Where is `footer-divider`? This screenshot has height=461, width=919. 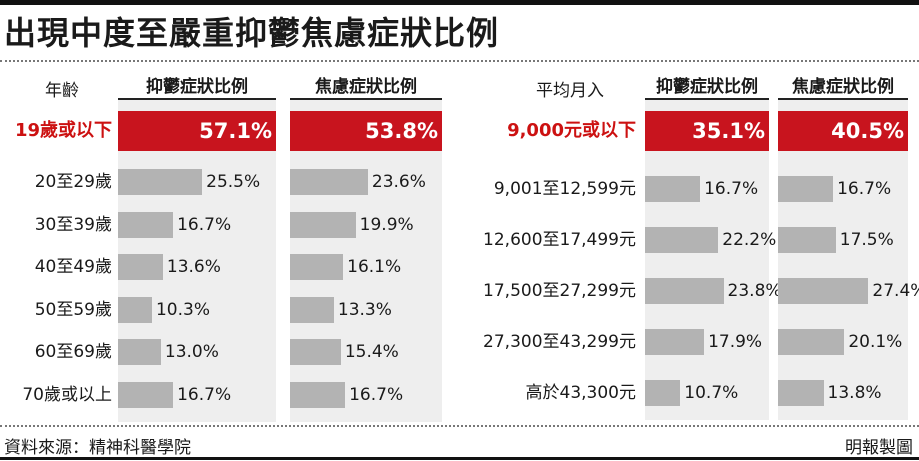 footer-divider is located at coordinates (459, 426).